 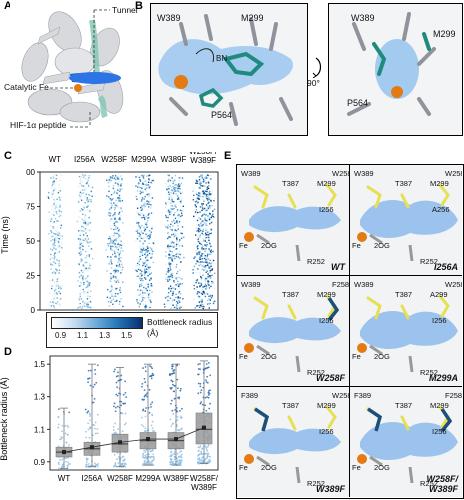 What do you see at coordinates (38, 125) in the screenshot?
I see `hif-peptide-label: HIF-1α peptide` at bounding box center [38, 125].